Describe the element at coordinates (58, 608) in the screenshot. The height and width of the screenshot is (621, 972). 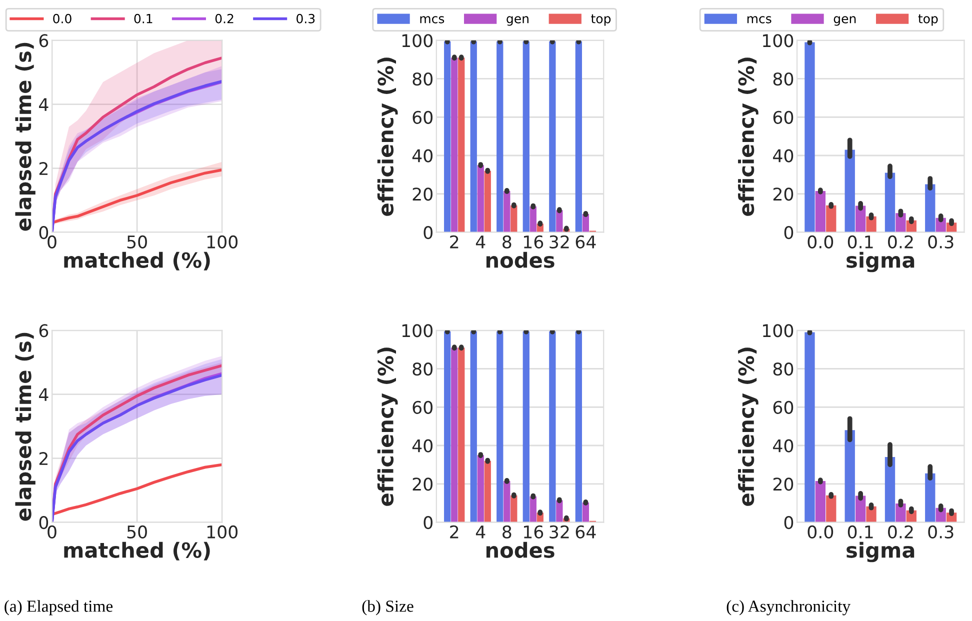
I see `text: (a) Elapsed time` at that location.